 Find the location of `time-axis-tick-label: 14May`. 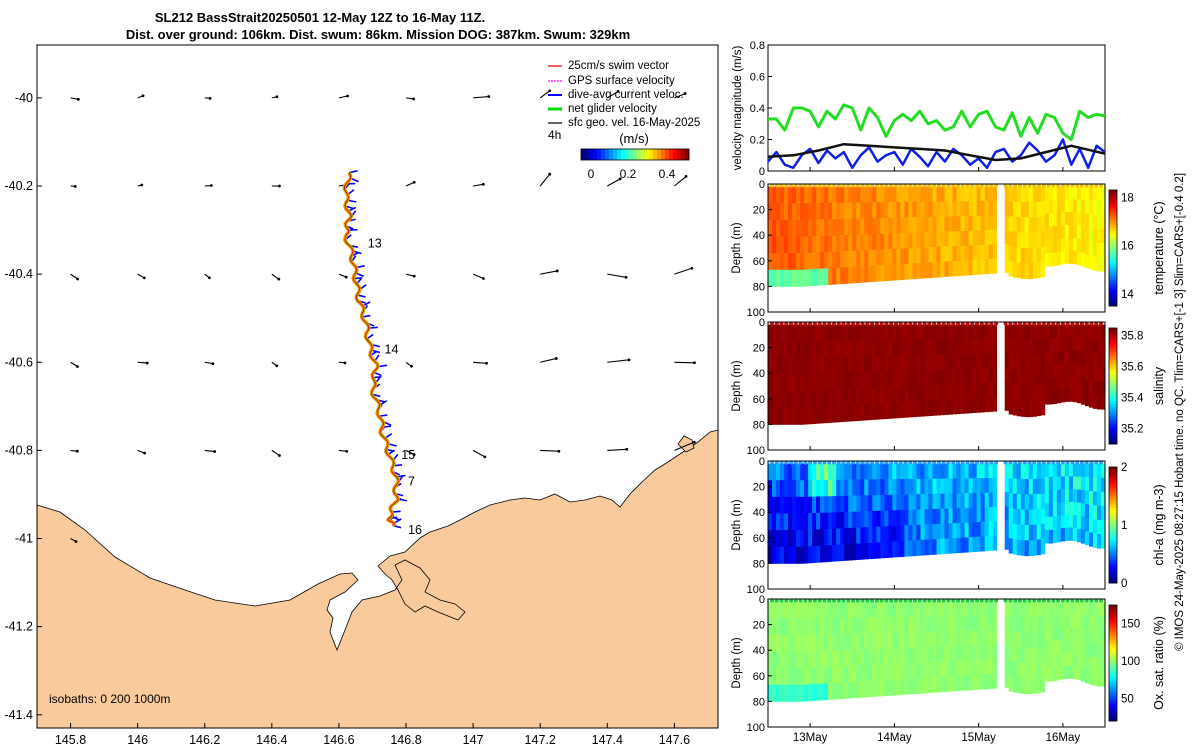

time-axis-tick-label: 14May is located at coordinates (894, 738).